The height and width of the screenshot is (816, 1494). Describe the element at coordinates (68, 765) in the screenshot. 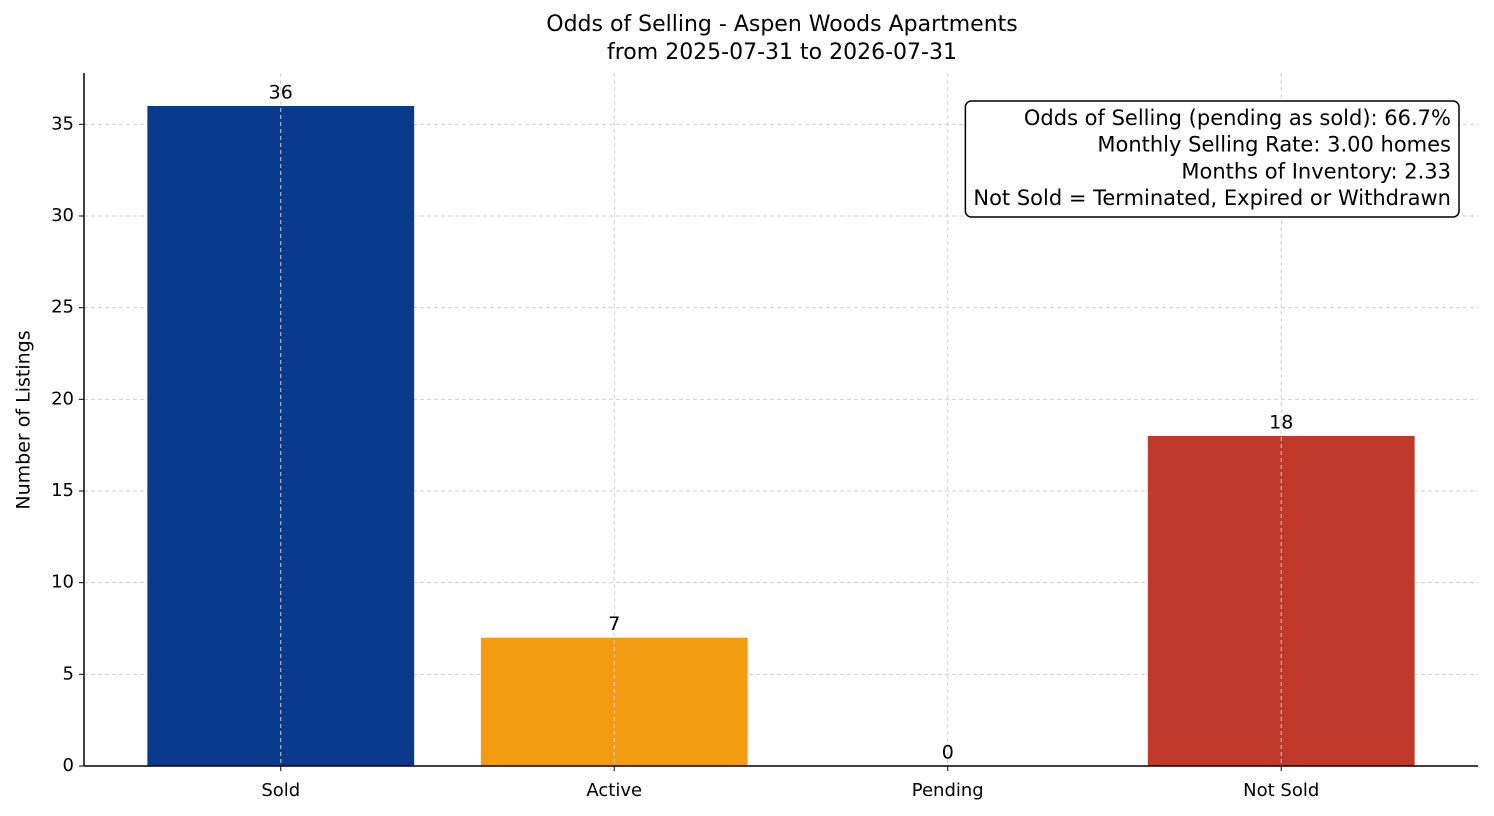

I see `y-tick-label: 0` at that location.